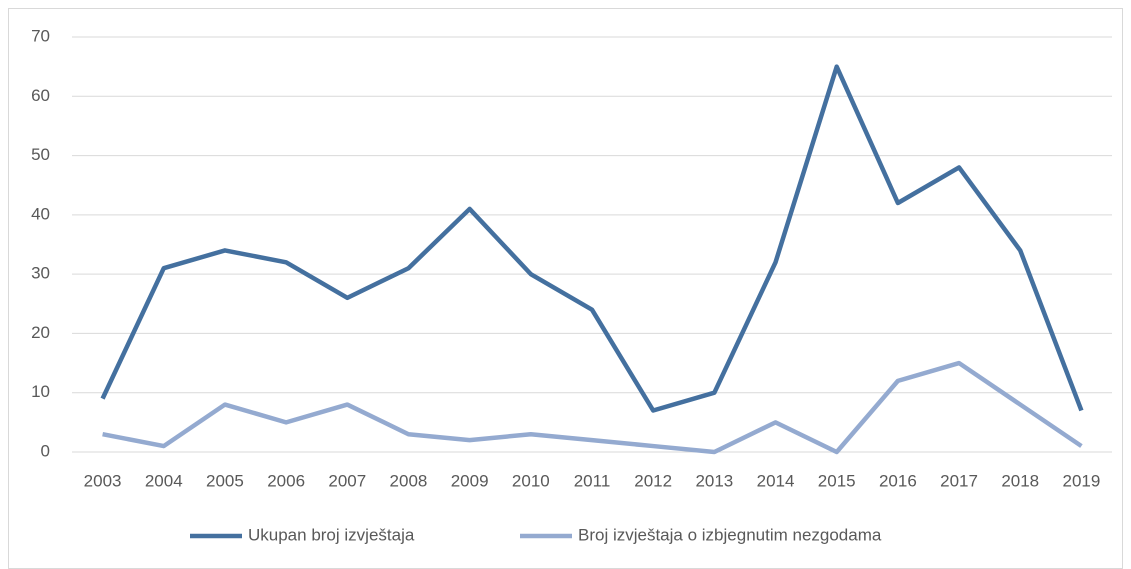  Describe the element at coordinates (592, 407) in the screenshot. I see `series-line` at that location.